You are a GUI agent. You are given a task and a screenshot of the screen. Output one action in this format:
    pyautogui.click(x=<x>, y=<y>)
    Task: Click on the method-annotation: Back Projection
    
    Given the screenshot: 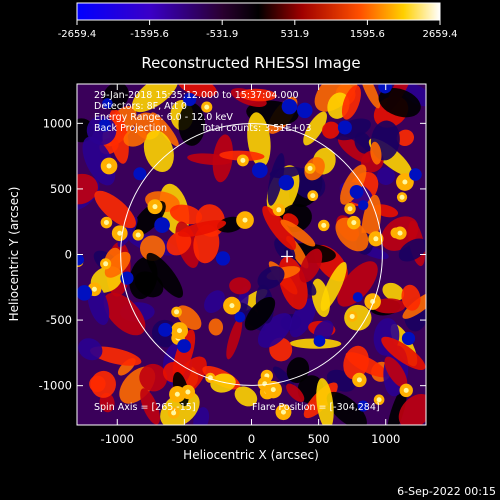 What is the action you would take?
    pyautogui.click(x=130, y=128)
    